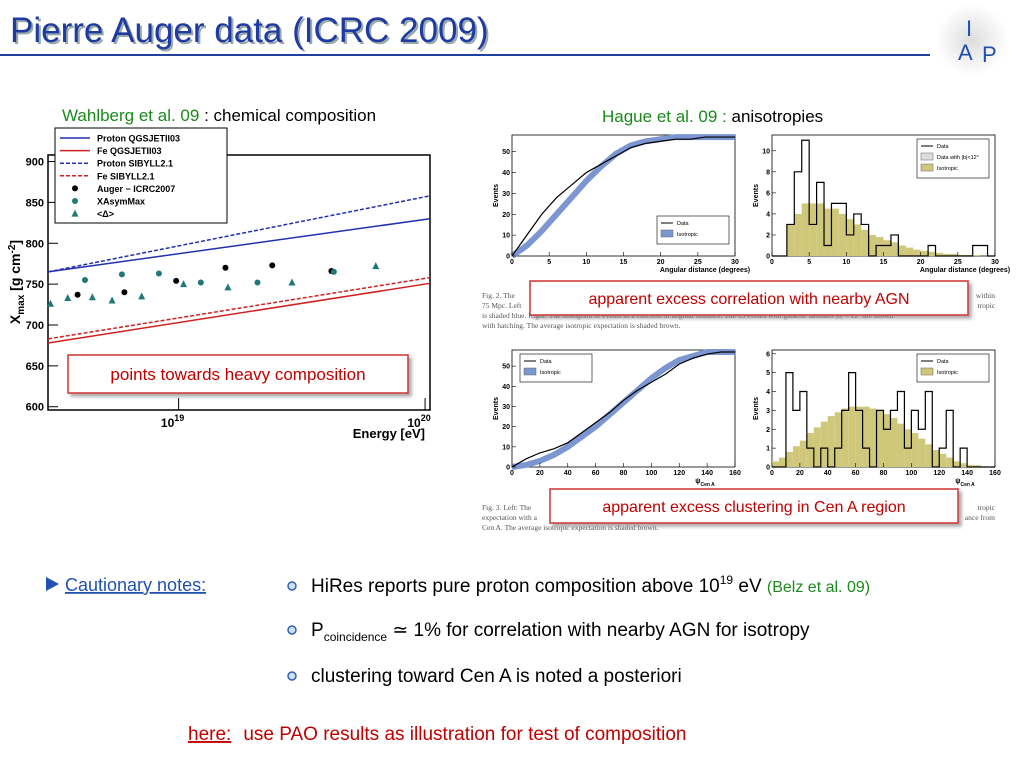 This screenshot has height=768, width=1024. What do you see at coordinates (35, 326) in the screenshot?
I see `y-tick-label: 700` at bounding box center [35, 326].